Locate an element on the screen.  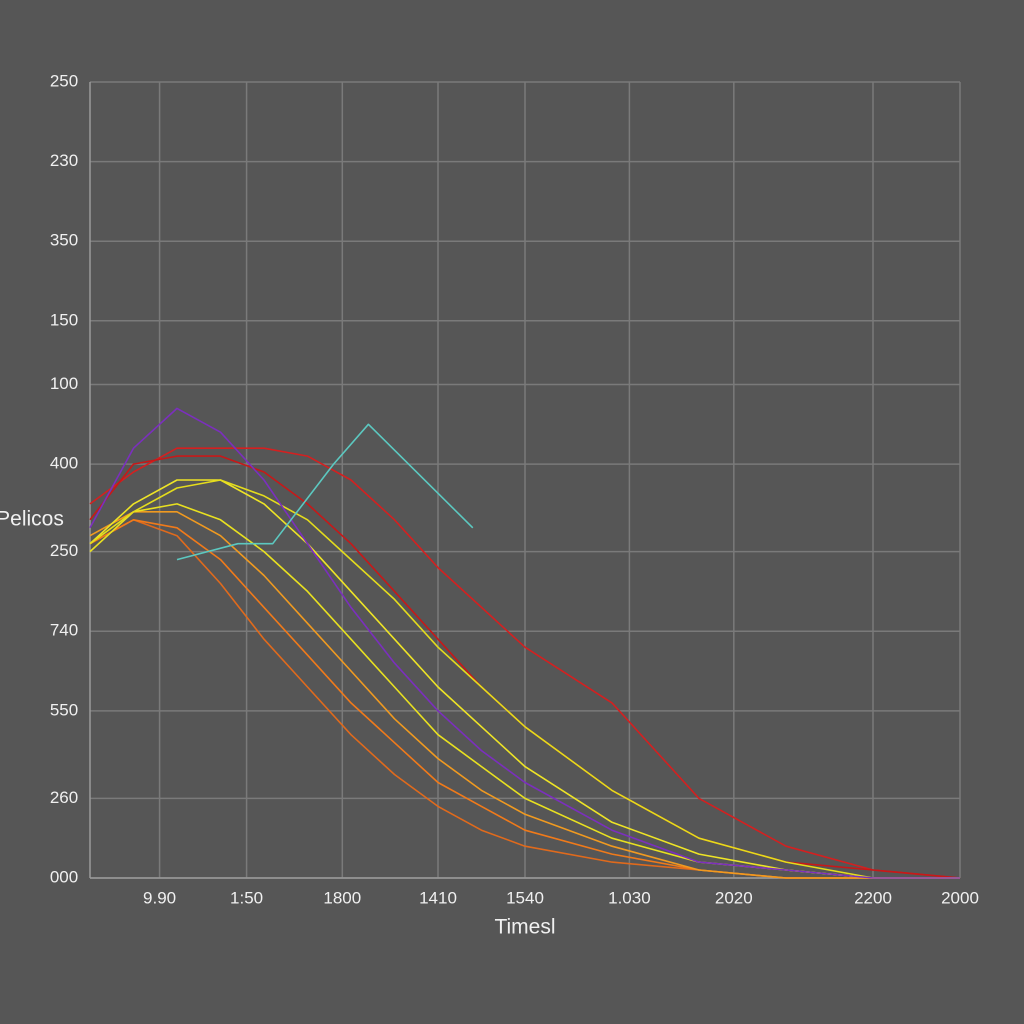
x-tick-label: 1:50 is located at coordinates (246, 897).